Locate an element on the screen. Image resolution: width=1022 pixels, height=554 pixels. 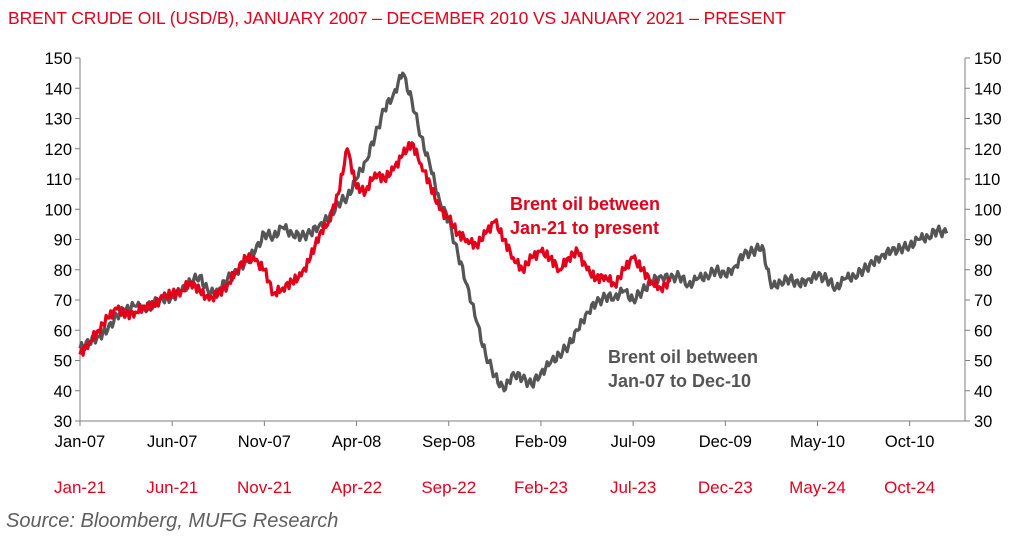
x-tick-label-primary: Jun-07 is located at coordinates (172, 442).